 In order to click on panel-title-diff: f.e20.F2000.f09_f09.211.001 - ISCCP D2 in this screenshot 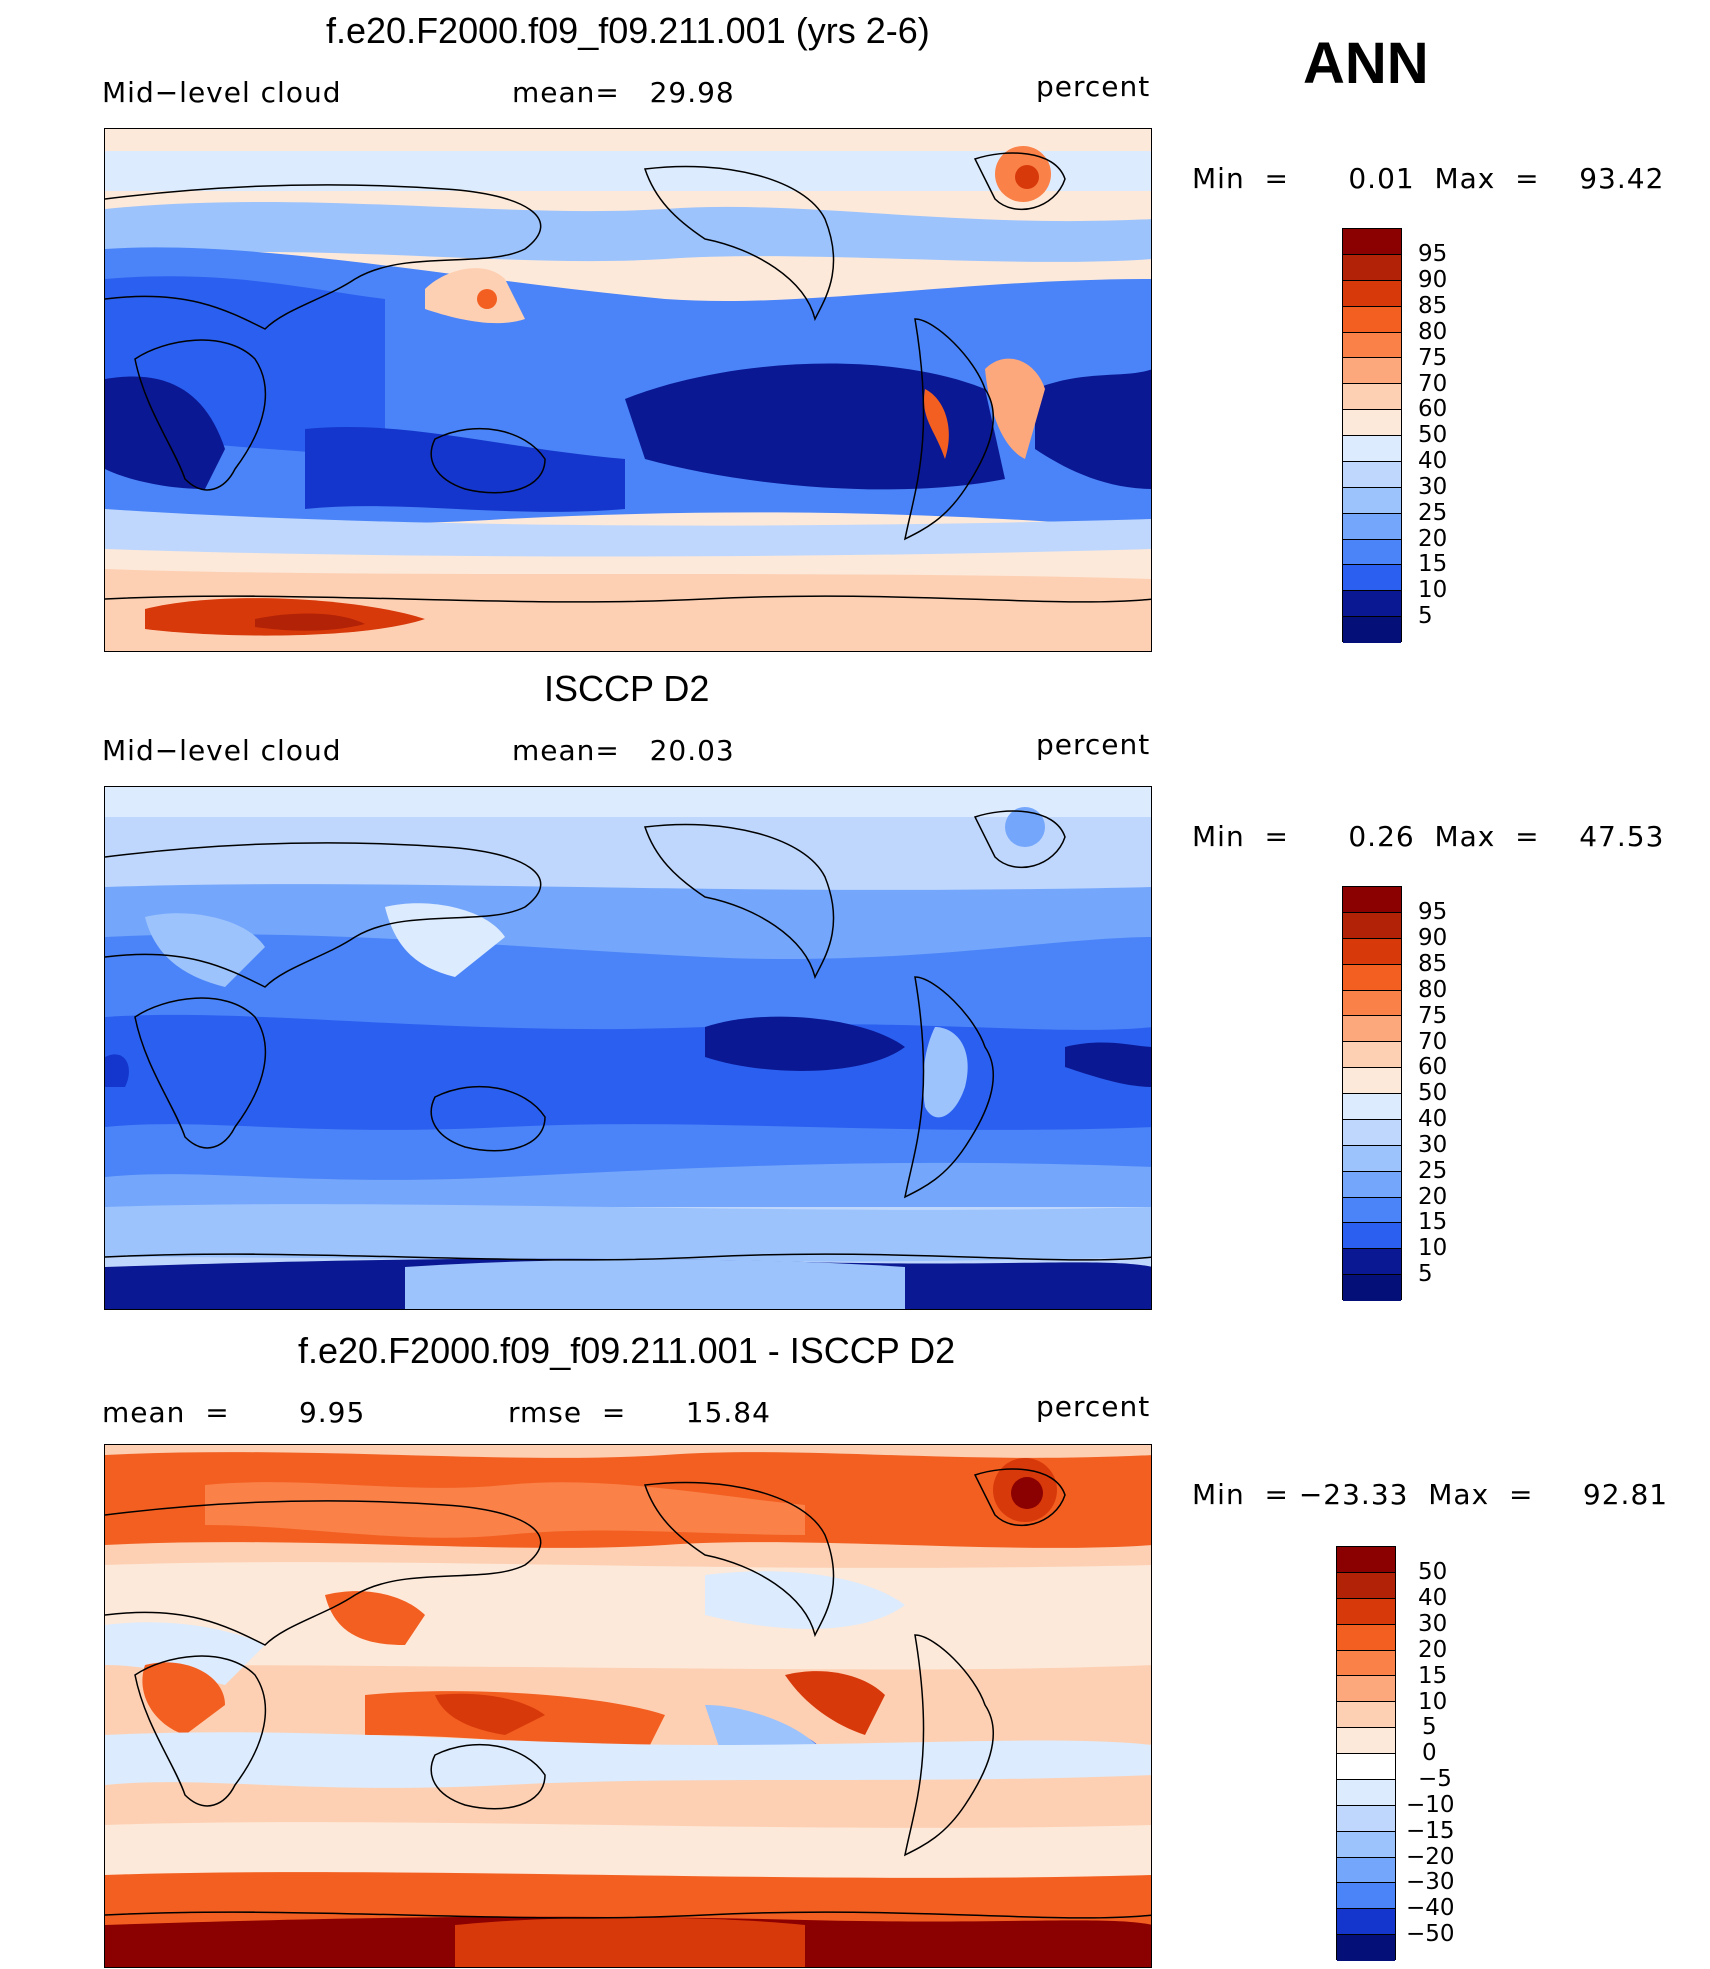, I will do `click(627, 1350)`.